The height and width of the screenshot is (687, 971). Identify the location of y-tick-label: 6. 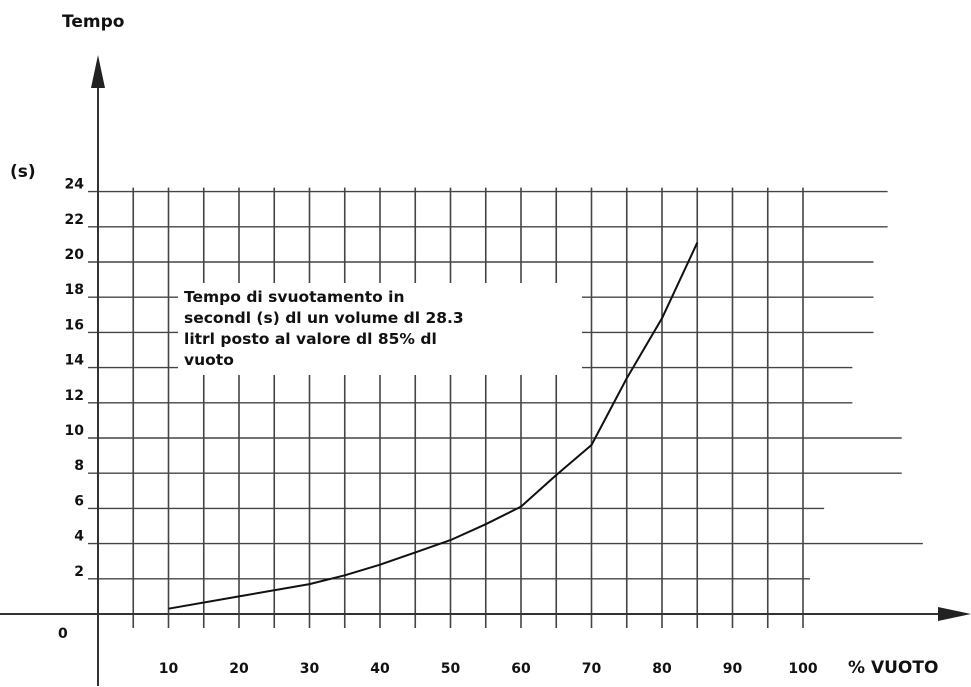
(79, 501).